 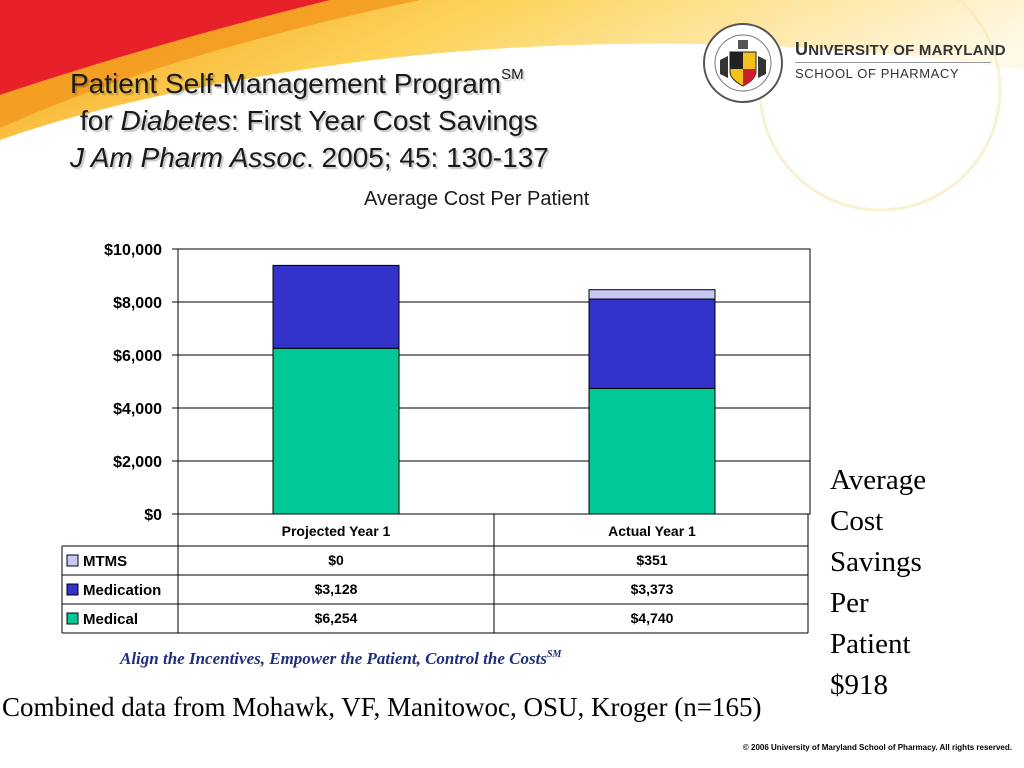 What do you see at coordinates (877, 73) in the screenshot?
I see `logo-school-name: SCHOOL OF PHARMACY` at bounding box center [877, 73].